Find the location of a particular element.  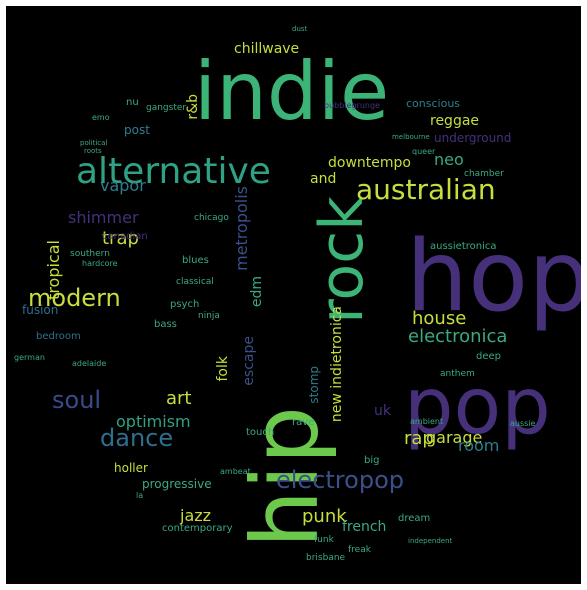

word-contemporary: contemporary is located at coordinates (197, 528).